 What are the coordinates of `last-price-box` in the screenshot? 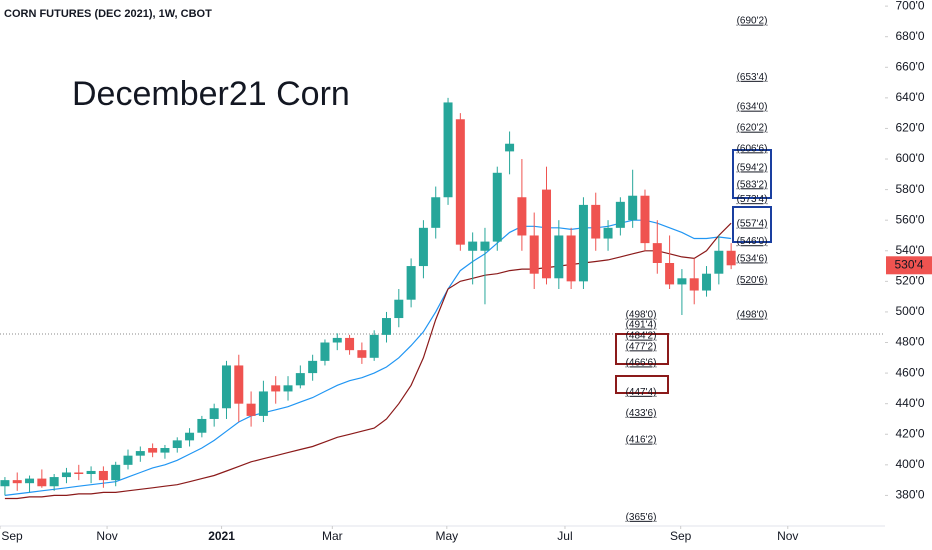 It's located at (909, 265).